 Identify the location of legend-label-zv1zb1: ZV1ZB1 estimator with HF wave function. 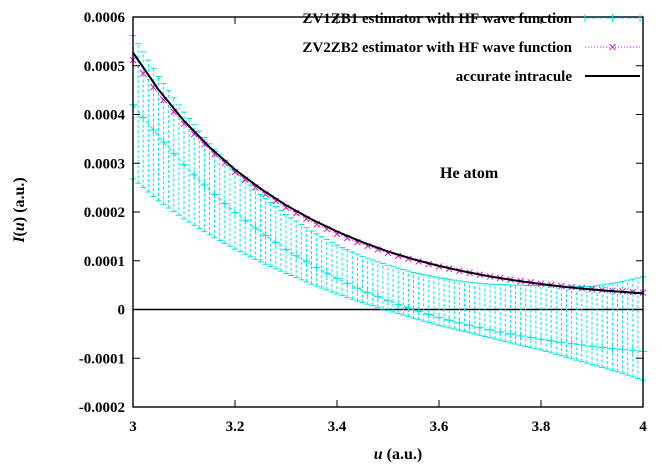
(437, 19).